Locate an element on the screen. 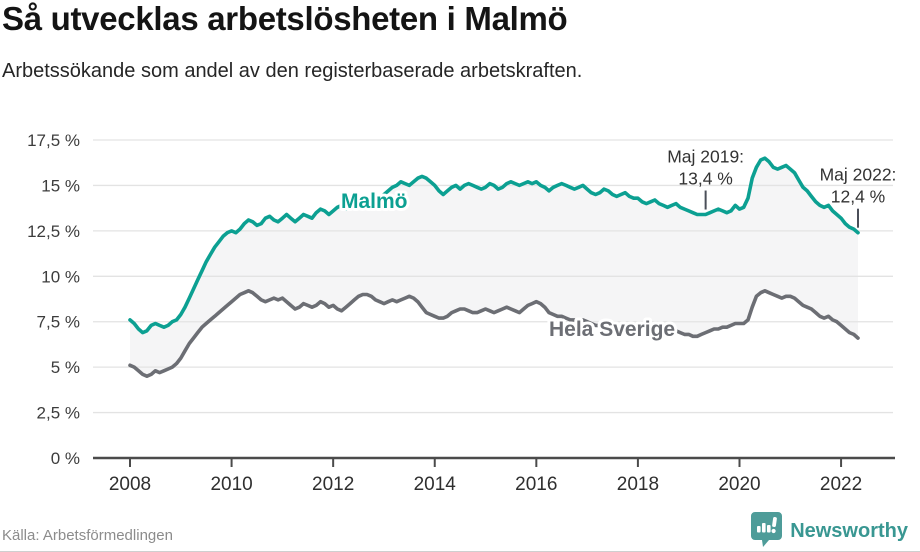  annotation-1: Maj 2022:12,4 % is located at coordinates (858, 196).